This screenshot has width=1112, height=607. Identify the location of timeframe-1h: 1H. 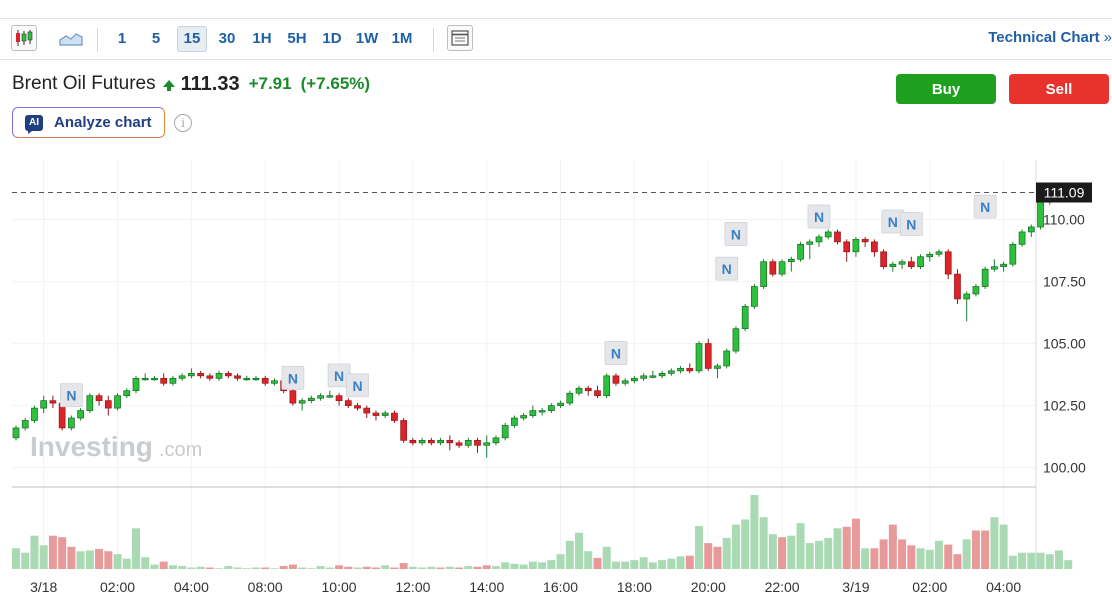
(262, 38).